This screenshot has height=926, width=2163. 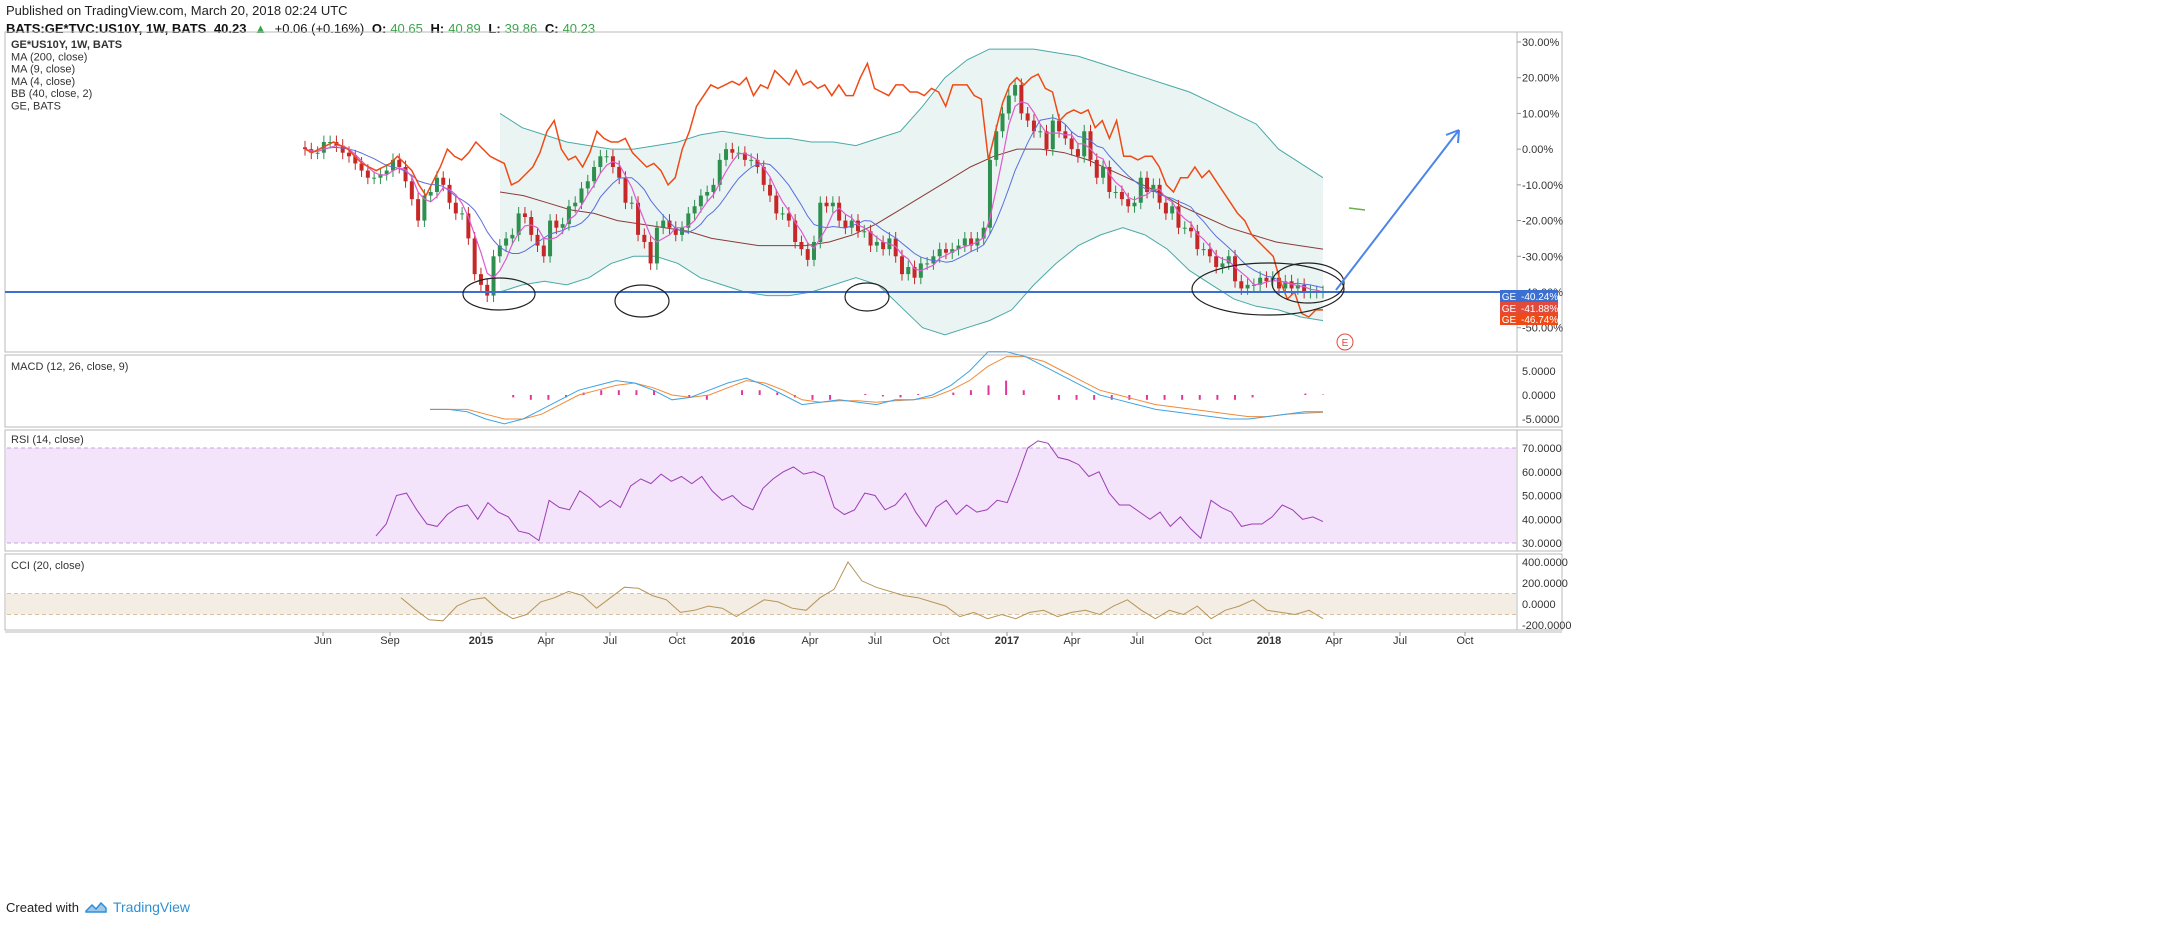 What do you see at coordinates (1538, 319) in the screenshot?
I see `price-badge` at bounding box center [1538, 319].